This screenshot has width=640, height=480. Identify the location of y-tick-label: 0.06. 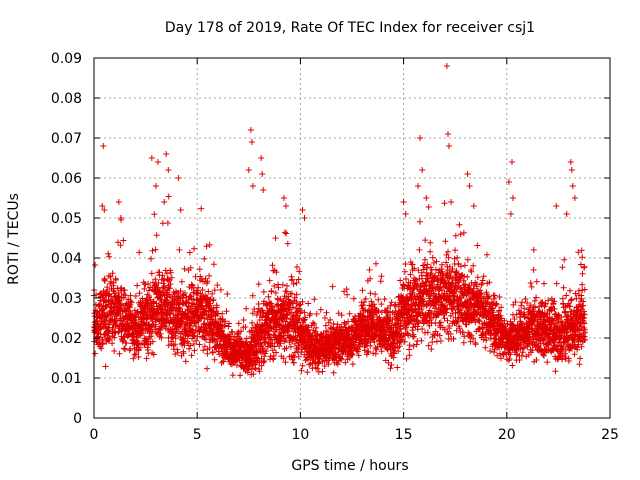
(66, 179).